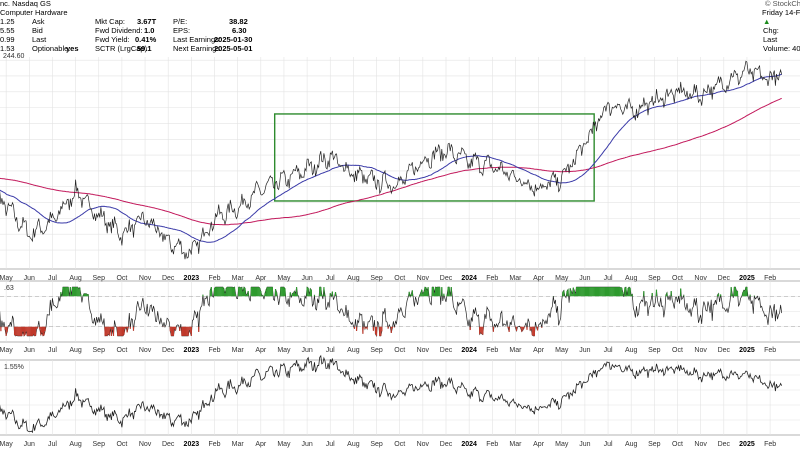  Describe the element at coordinates (112, 39) in the screenshot. I see `fwd-yield-label: Fwd Yield:` at that location.